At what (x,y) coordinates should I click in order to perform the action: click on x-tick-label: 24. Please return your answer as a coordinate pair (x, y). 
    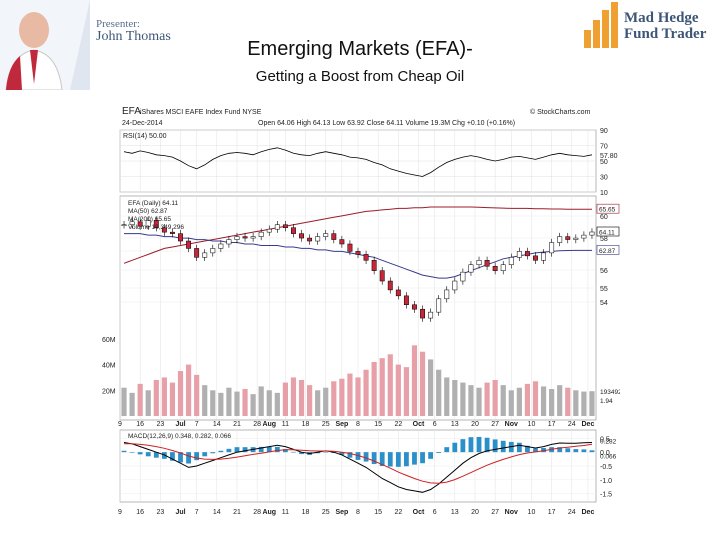
    Looking at the image, I should click on (572, 512).